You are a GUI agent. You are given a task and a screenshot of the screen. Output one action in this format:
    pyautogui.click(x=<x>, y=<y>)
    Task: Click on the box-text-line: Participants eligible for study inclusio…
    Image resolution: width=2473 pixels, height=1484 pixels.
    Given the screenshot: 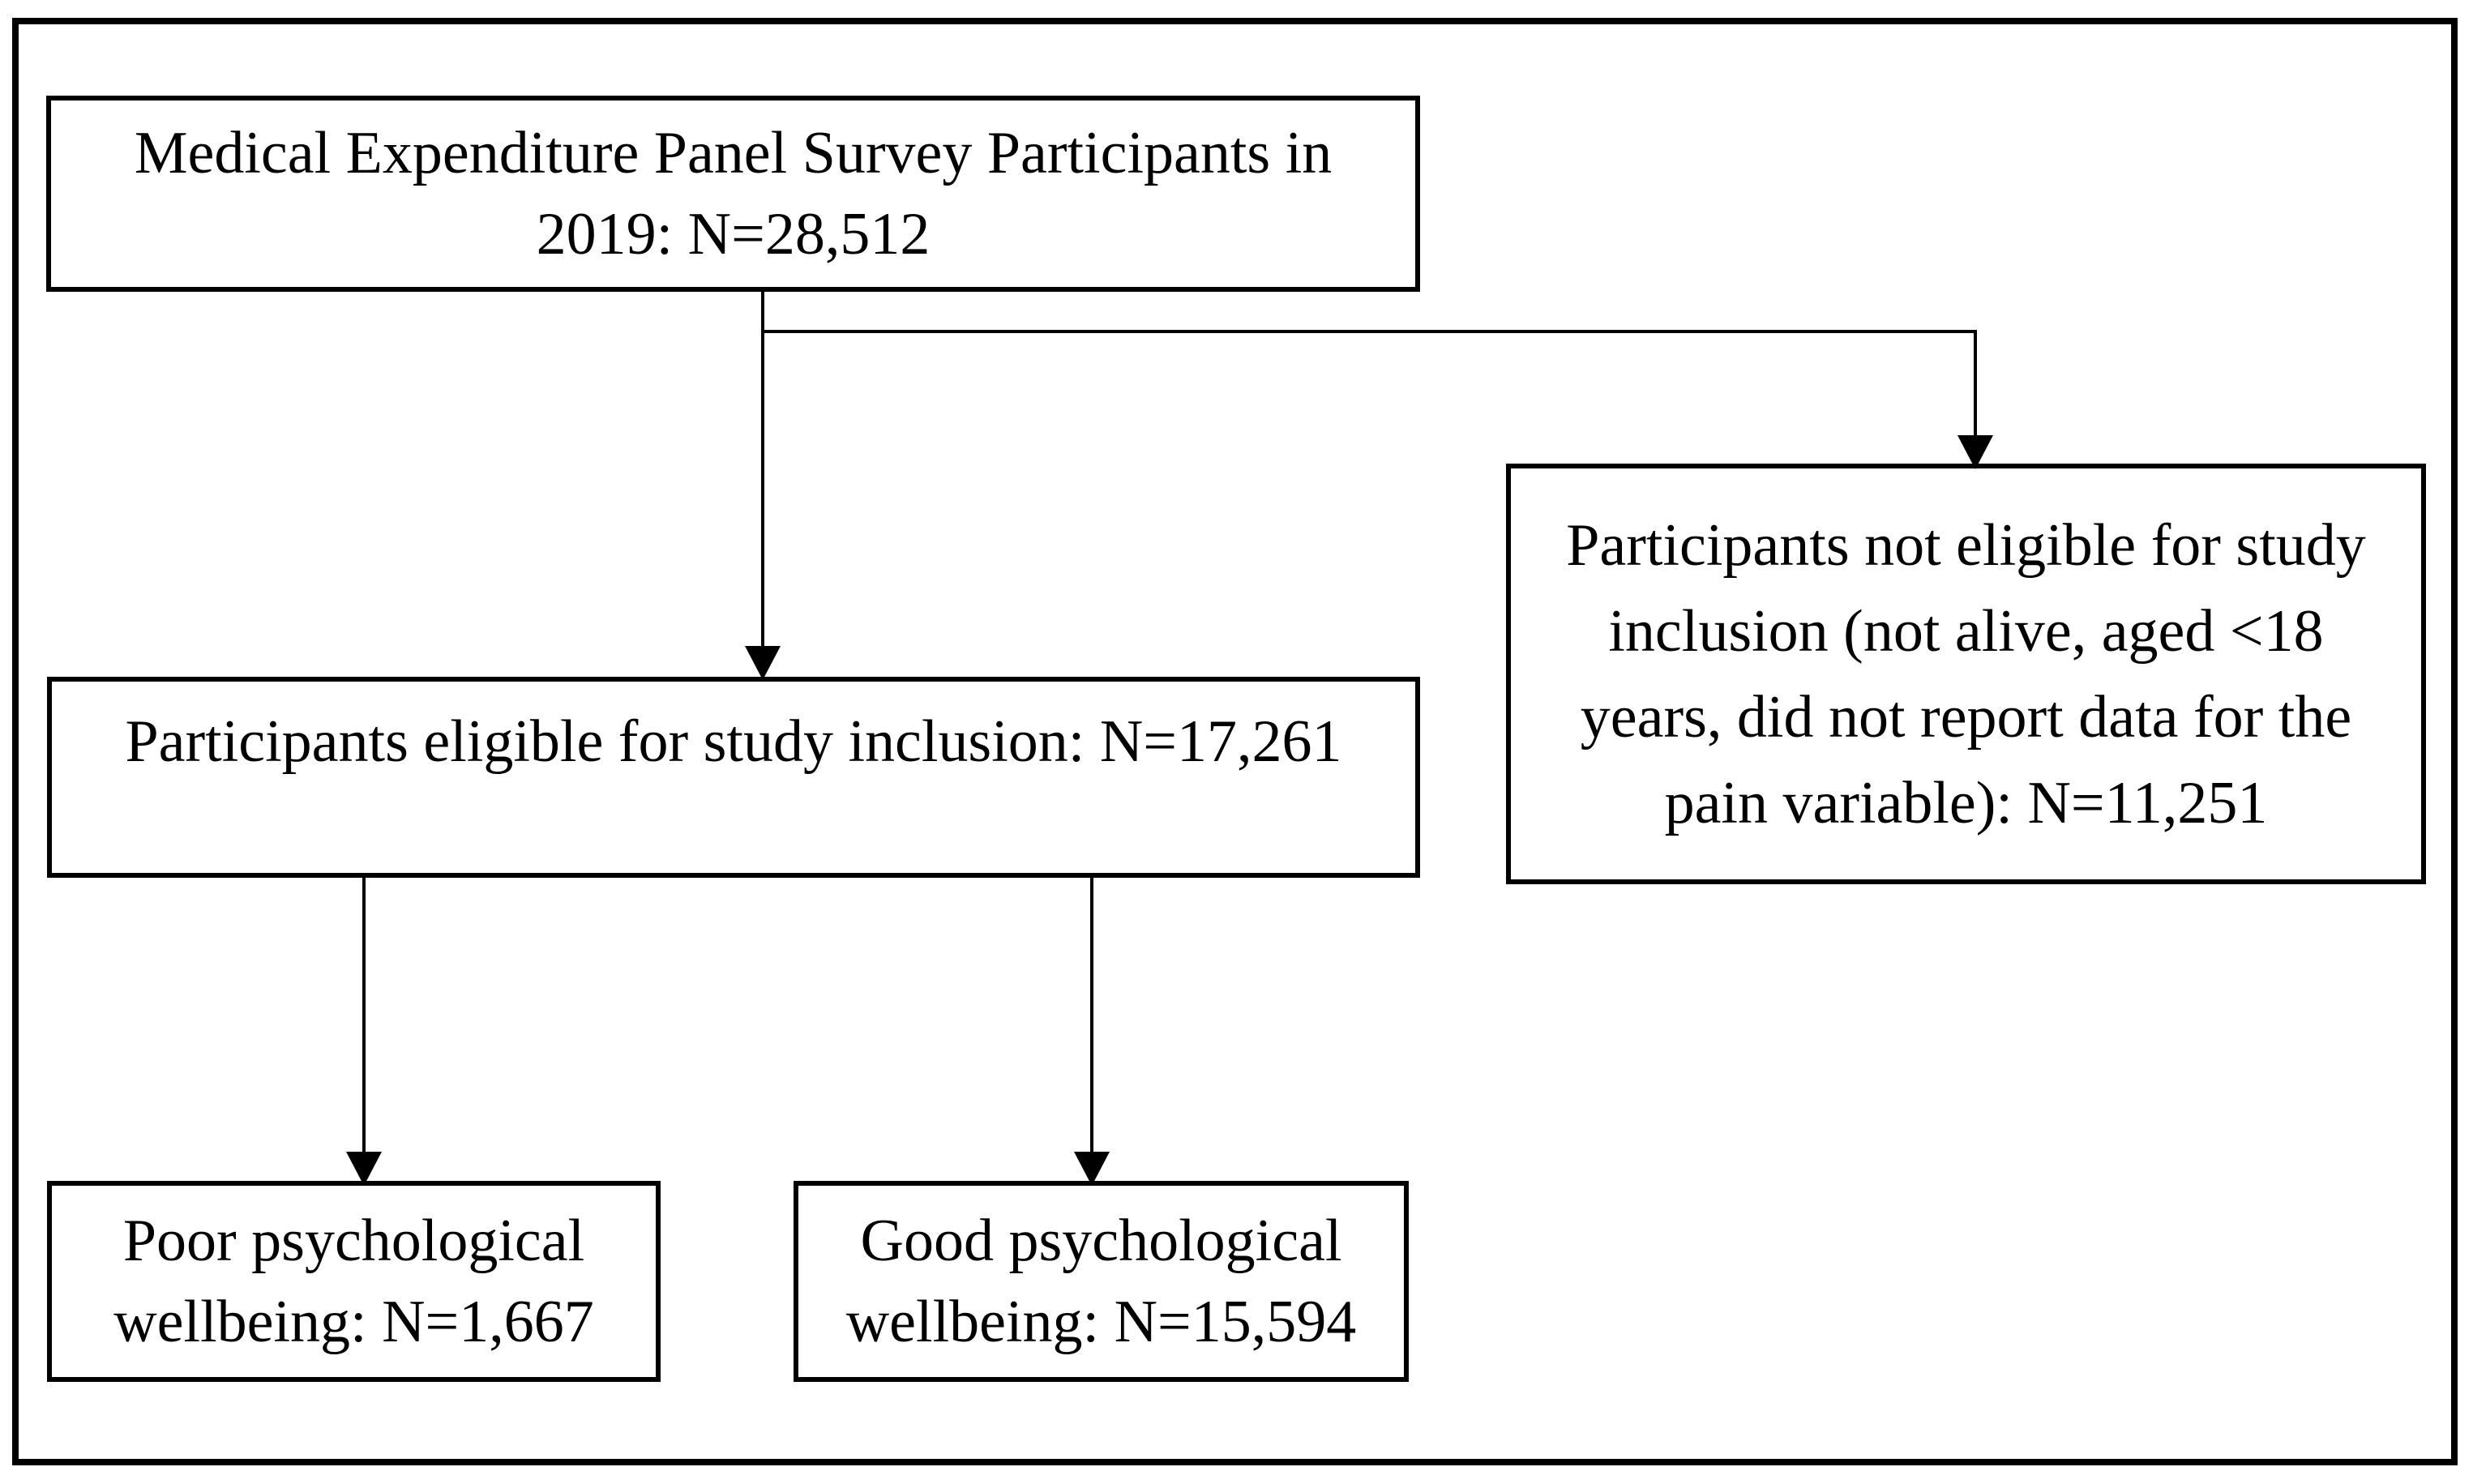 What is the action you would take?
    pyautogui.click(x=733, y=741)
    